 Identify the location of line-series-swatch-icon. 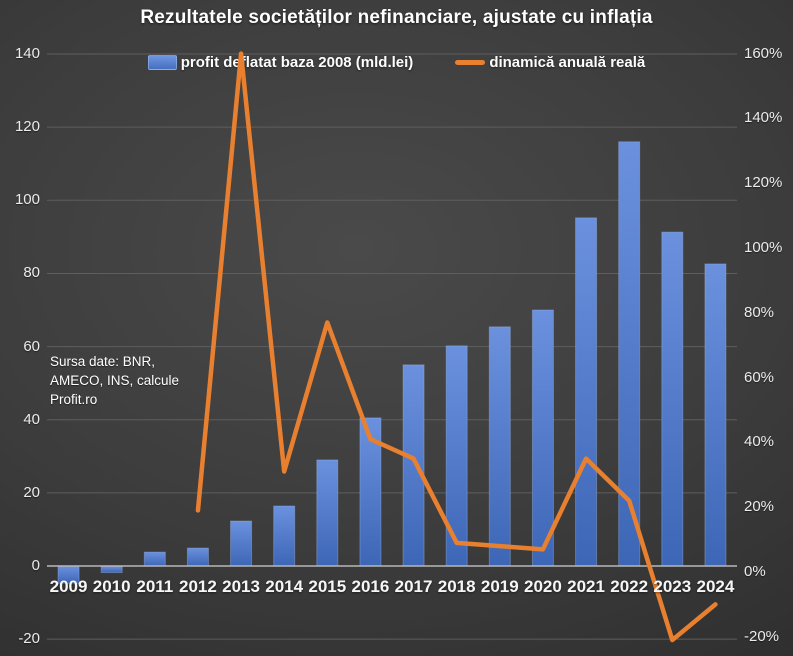
(470, 62).